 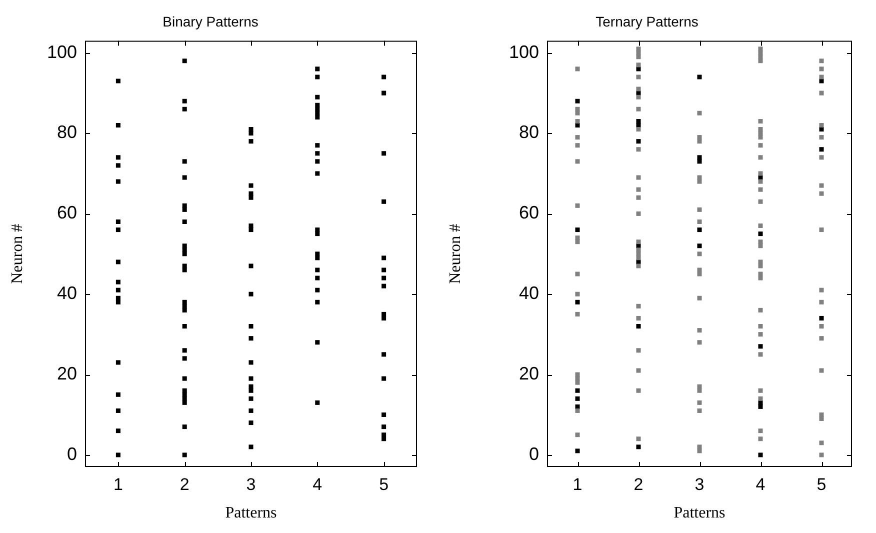 What do you see at coordinates (210, 21) in the screenshot?
I see `chart-title: Binary Patterns` at bounding box center [210, 21].